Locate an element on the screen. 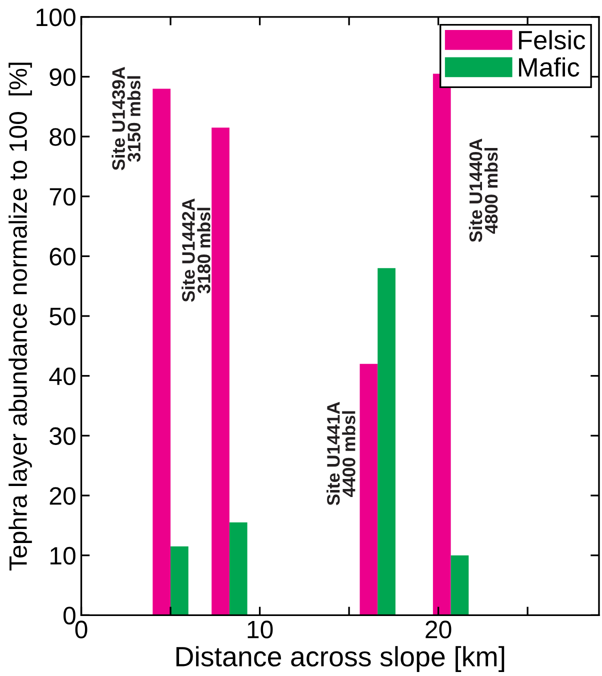  y-tick-label: 10 is located at coordinates (63, 555).